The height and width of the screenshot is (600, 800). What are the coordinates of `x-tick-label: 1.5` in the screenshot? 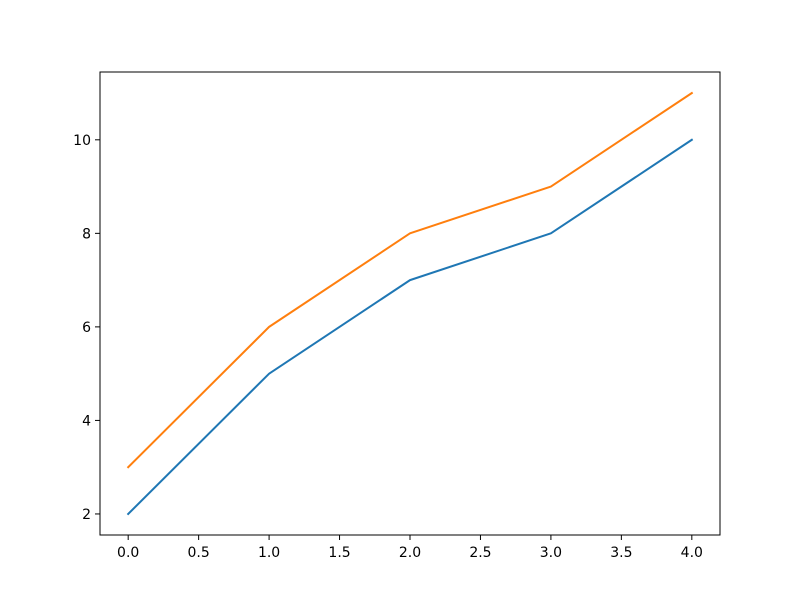 It's located at (339, 553).